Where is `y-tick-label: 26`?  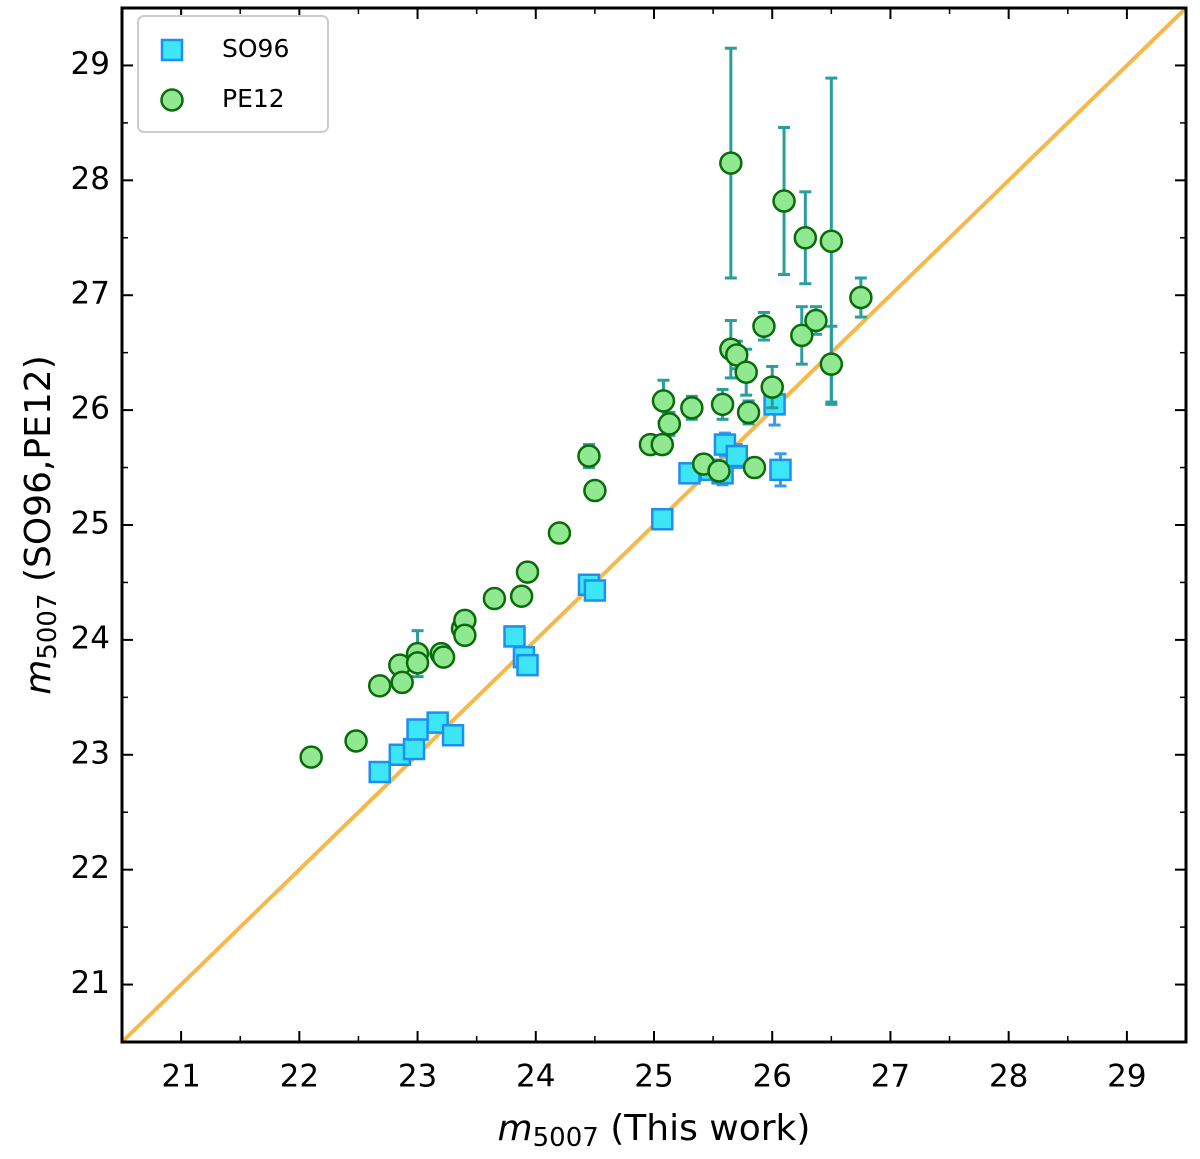
y-tick-label: 26 is located at coordinates (90, 409).